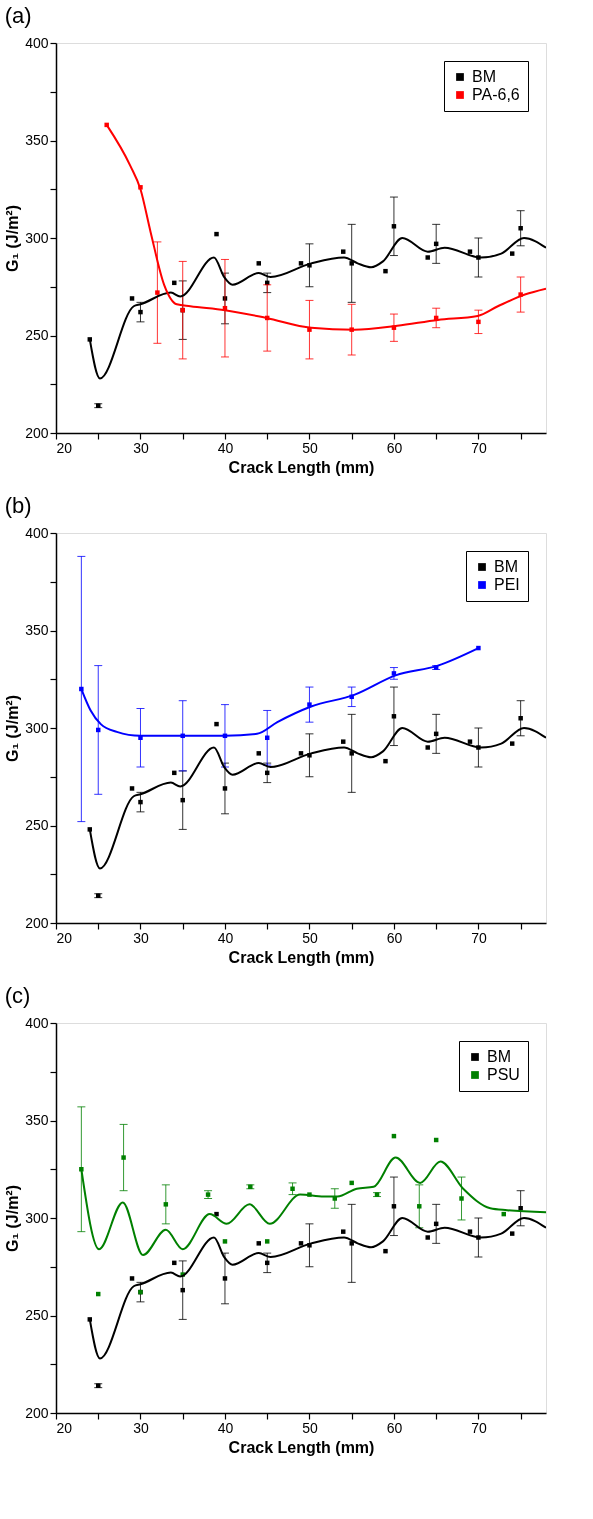  I want to click on chart-title: (b), so click(18, 505).